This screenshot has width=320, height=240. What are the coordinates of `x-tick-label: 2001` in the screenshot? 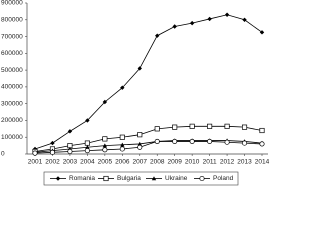 It's located at (35, 162).